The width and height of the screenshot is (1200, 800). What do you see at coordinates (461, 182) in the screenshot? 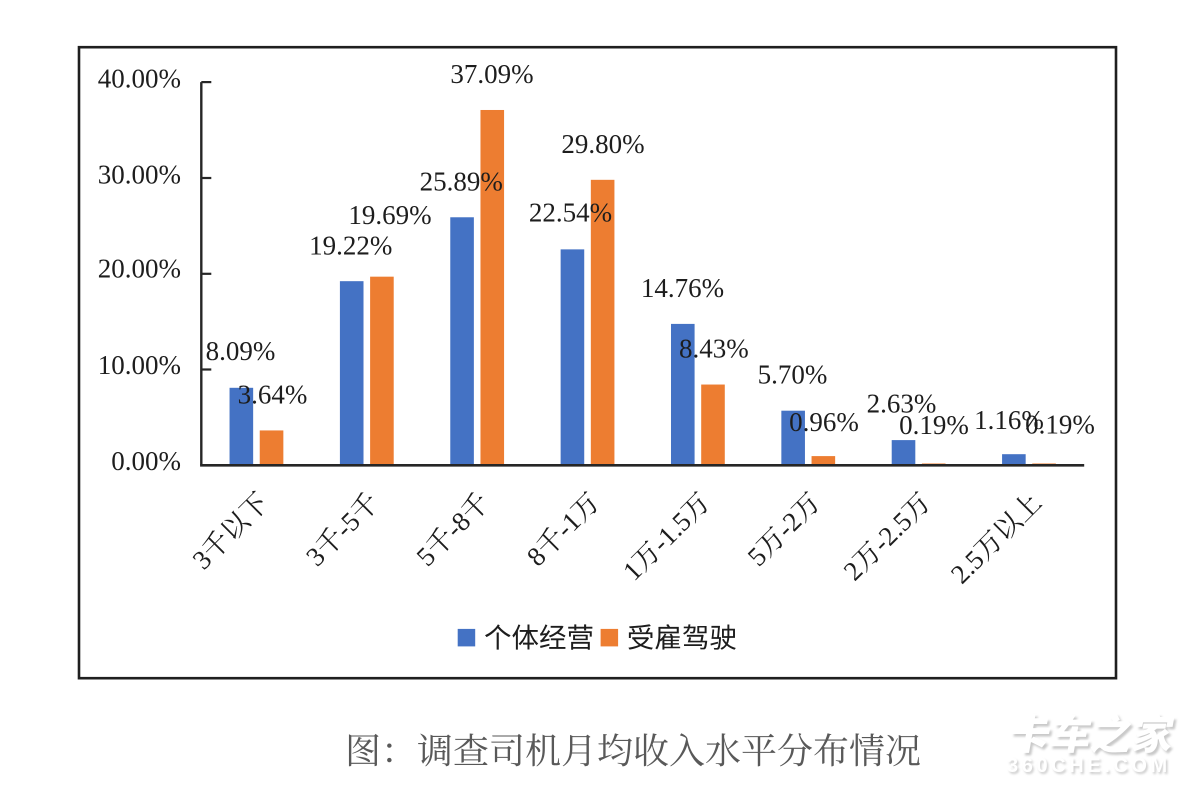
I see `svg-text: 25.89%` at bounding box center [461, 182].